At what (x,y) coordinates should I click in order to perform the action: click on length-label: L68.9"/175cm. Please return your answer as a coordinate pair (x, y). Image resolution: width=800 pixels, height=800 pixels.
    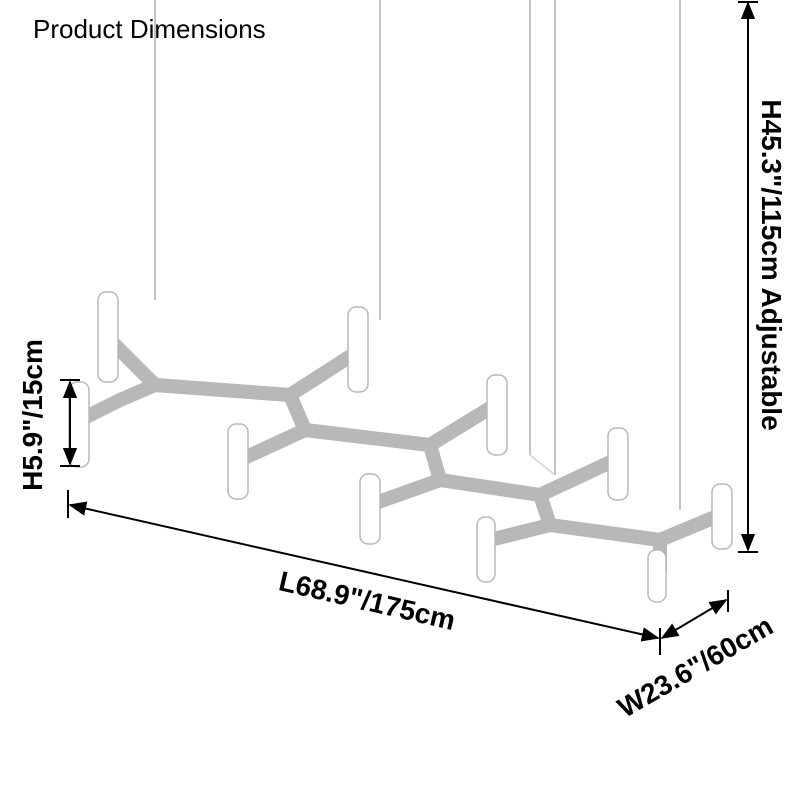
    Looking at the image, I should click on (367, 600).